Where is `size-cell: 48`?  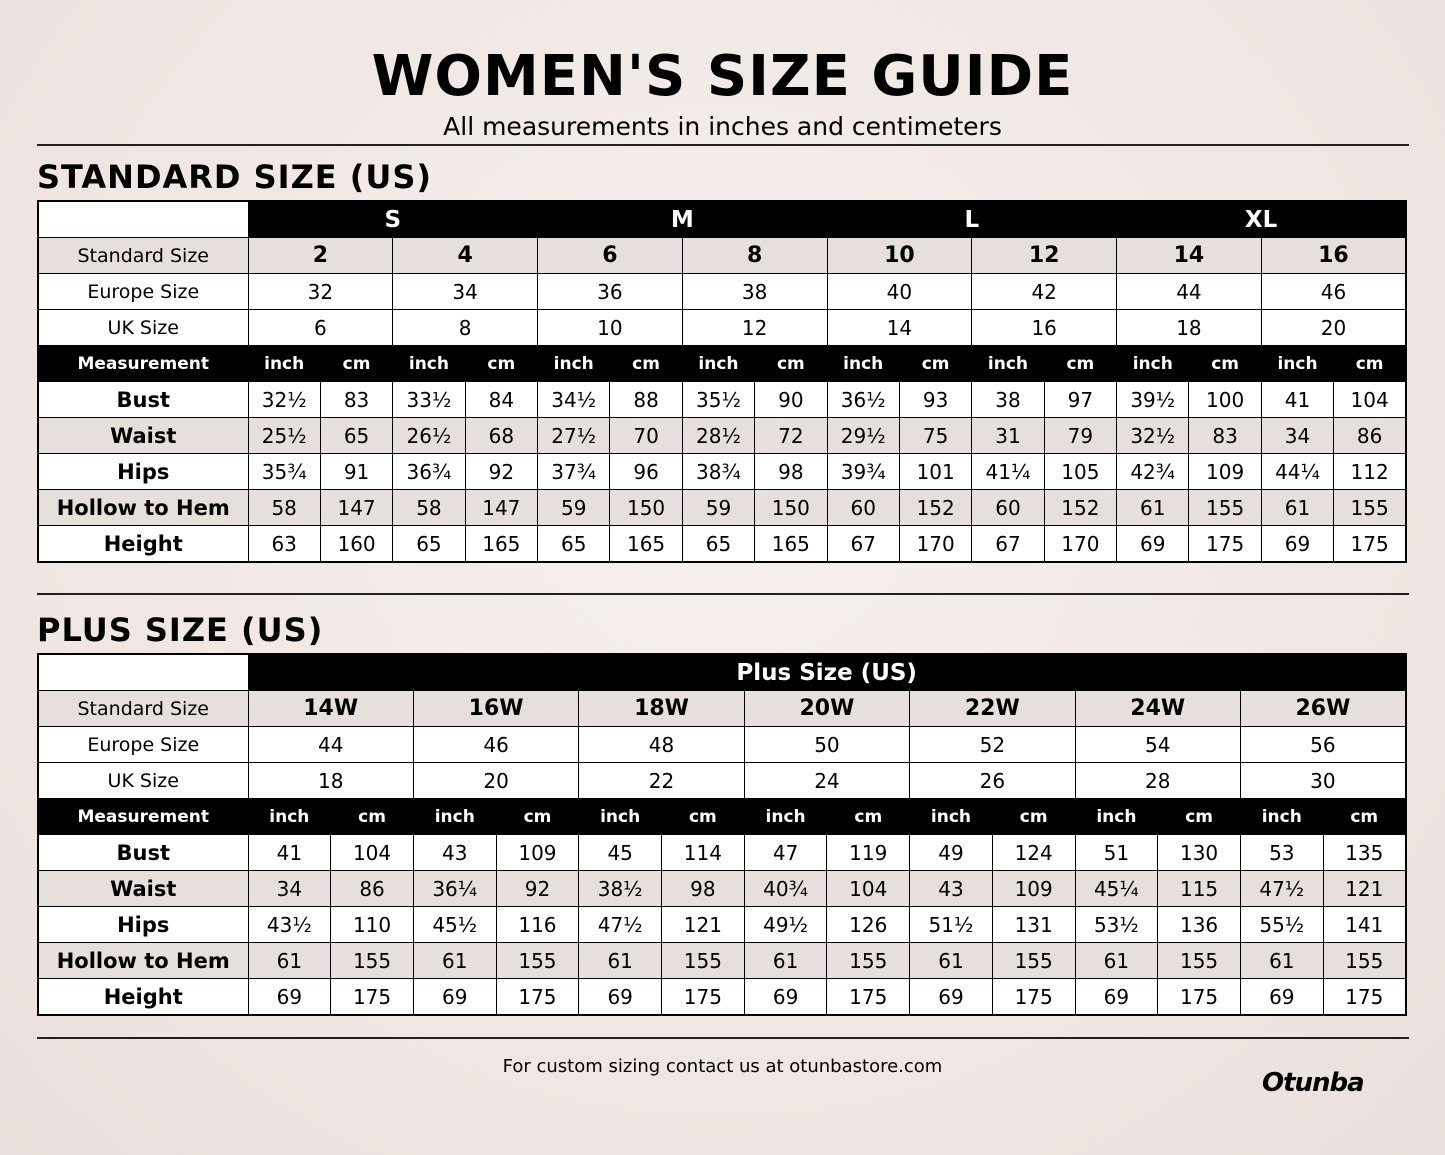
size-cell: 48 is located at coordinates (661, 744).